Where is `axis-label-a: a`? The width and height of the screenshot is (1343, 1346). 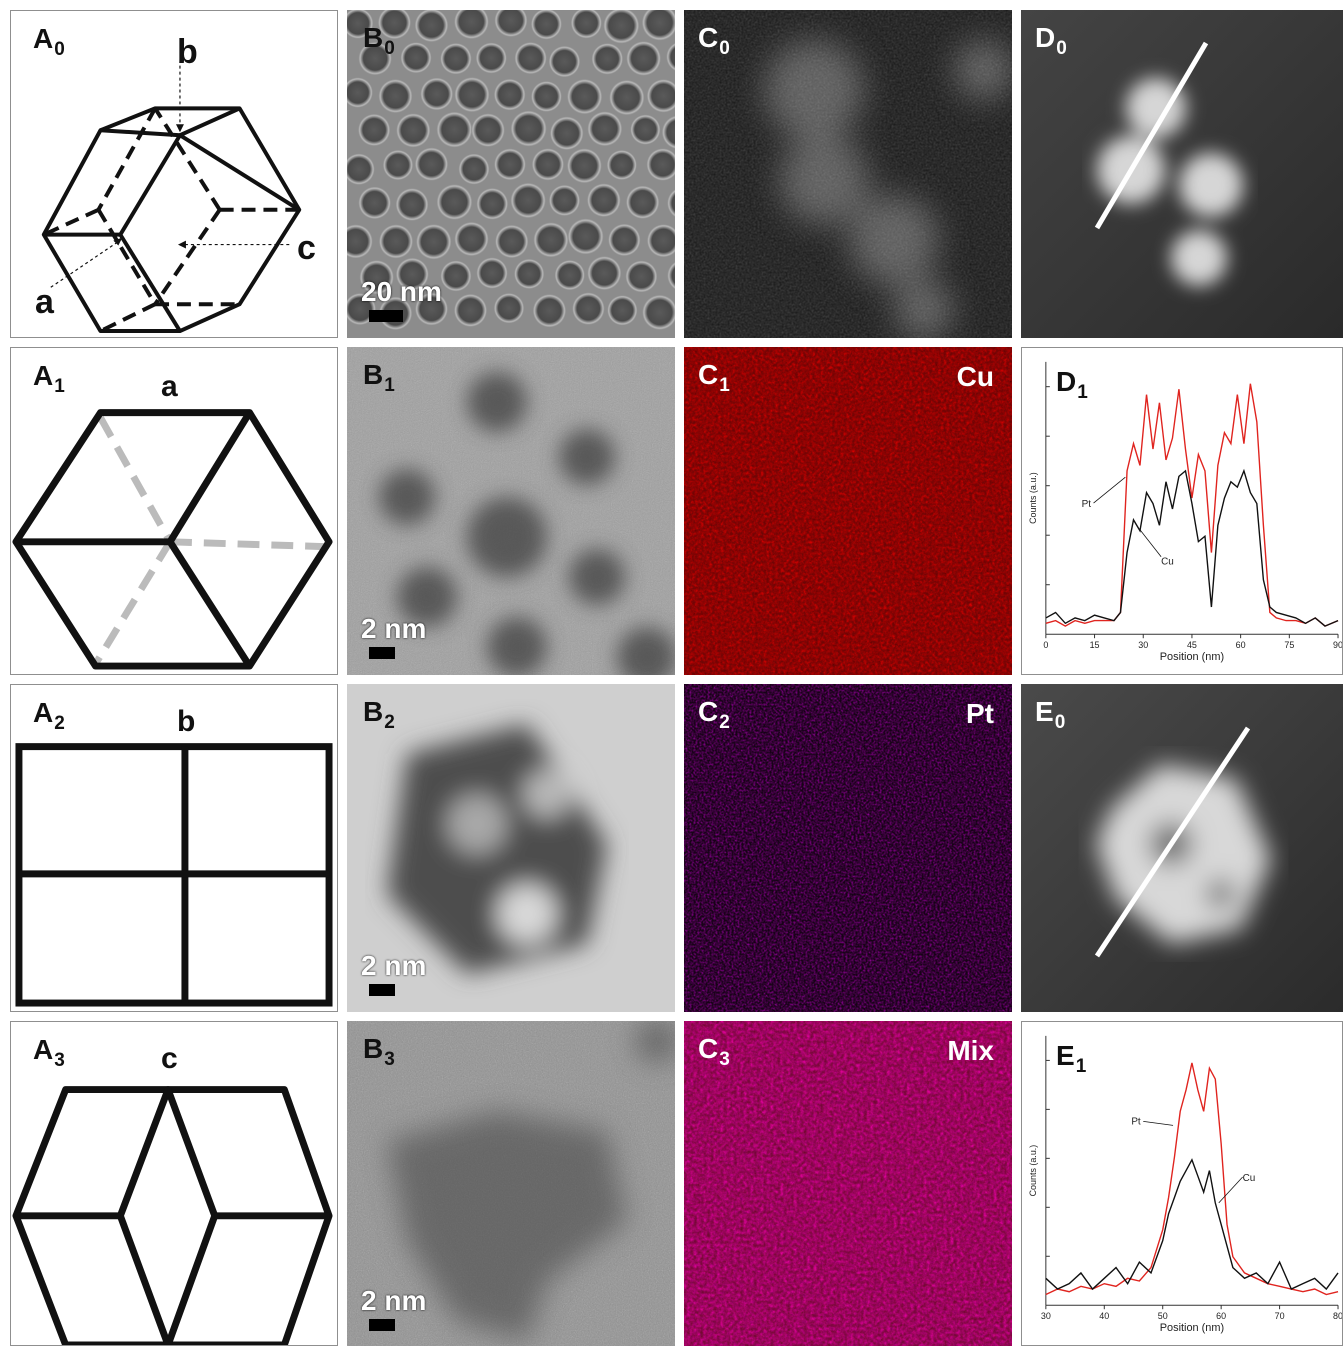
axis-label-a: a is located at coordinates (44, 302).